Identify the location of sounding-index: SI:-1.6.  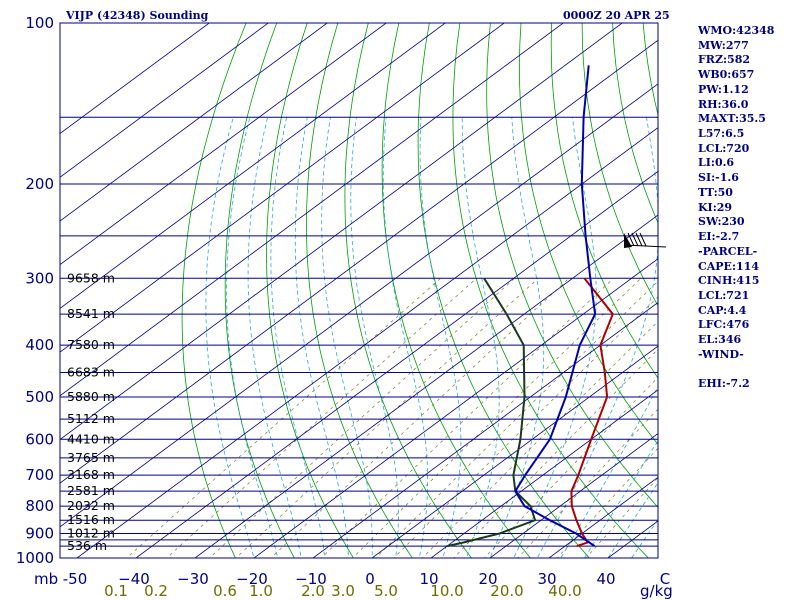
(718, 178).